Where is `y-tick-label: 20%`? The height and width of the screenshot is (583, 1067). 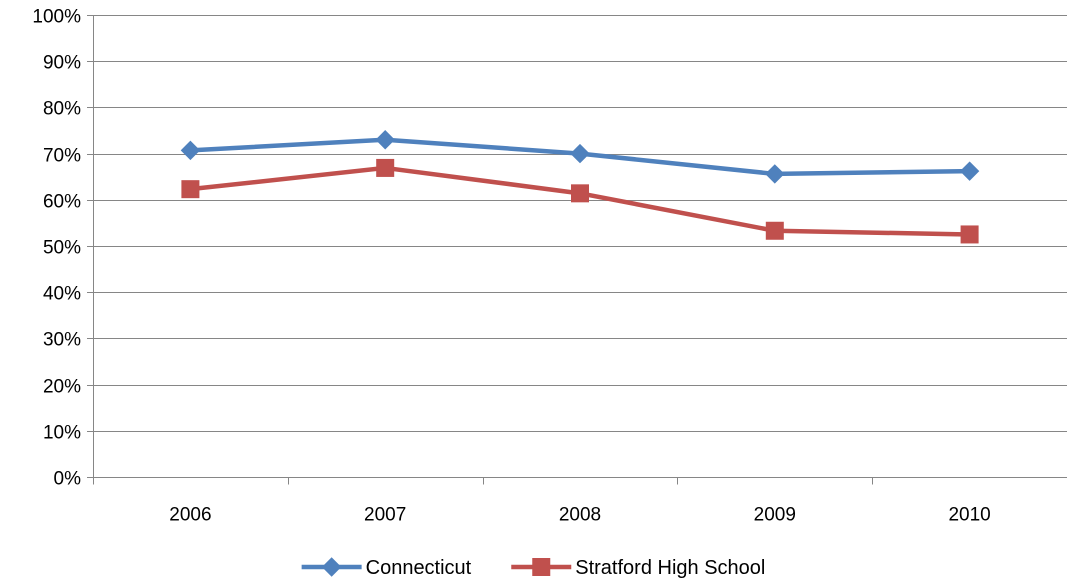
y-tick-label: 20% is located at coordinates (62, 387).